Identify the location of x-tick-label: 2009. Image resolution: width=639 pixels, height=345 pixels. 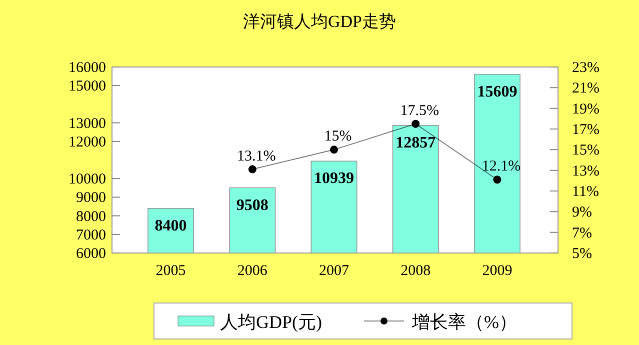
(497, 271).